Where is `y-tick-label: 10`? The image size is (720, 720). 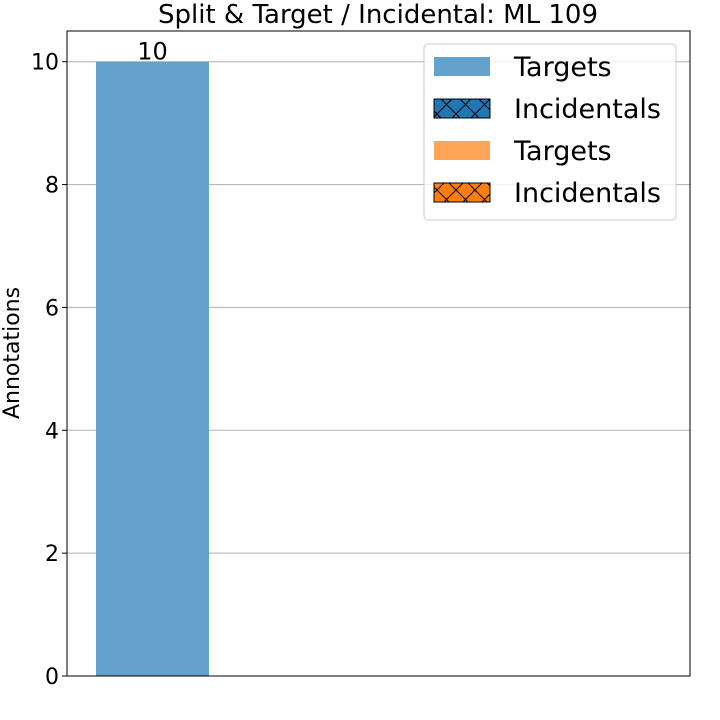
y-tick-label: 10 is located at coordinates (45, 63).